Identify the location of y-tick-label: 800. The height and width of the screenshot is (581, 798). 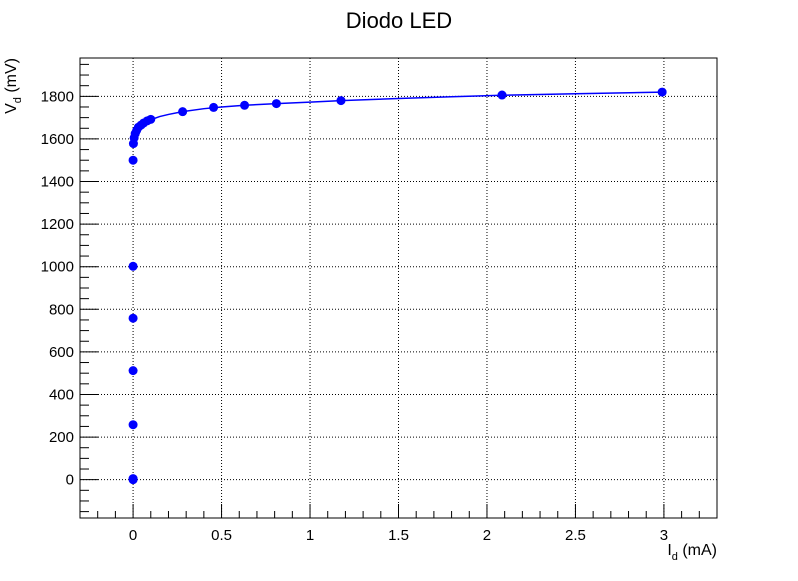
(61, 309).